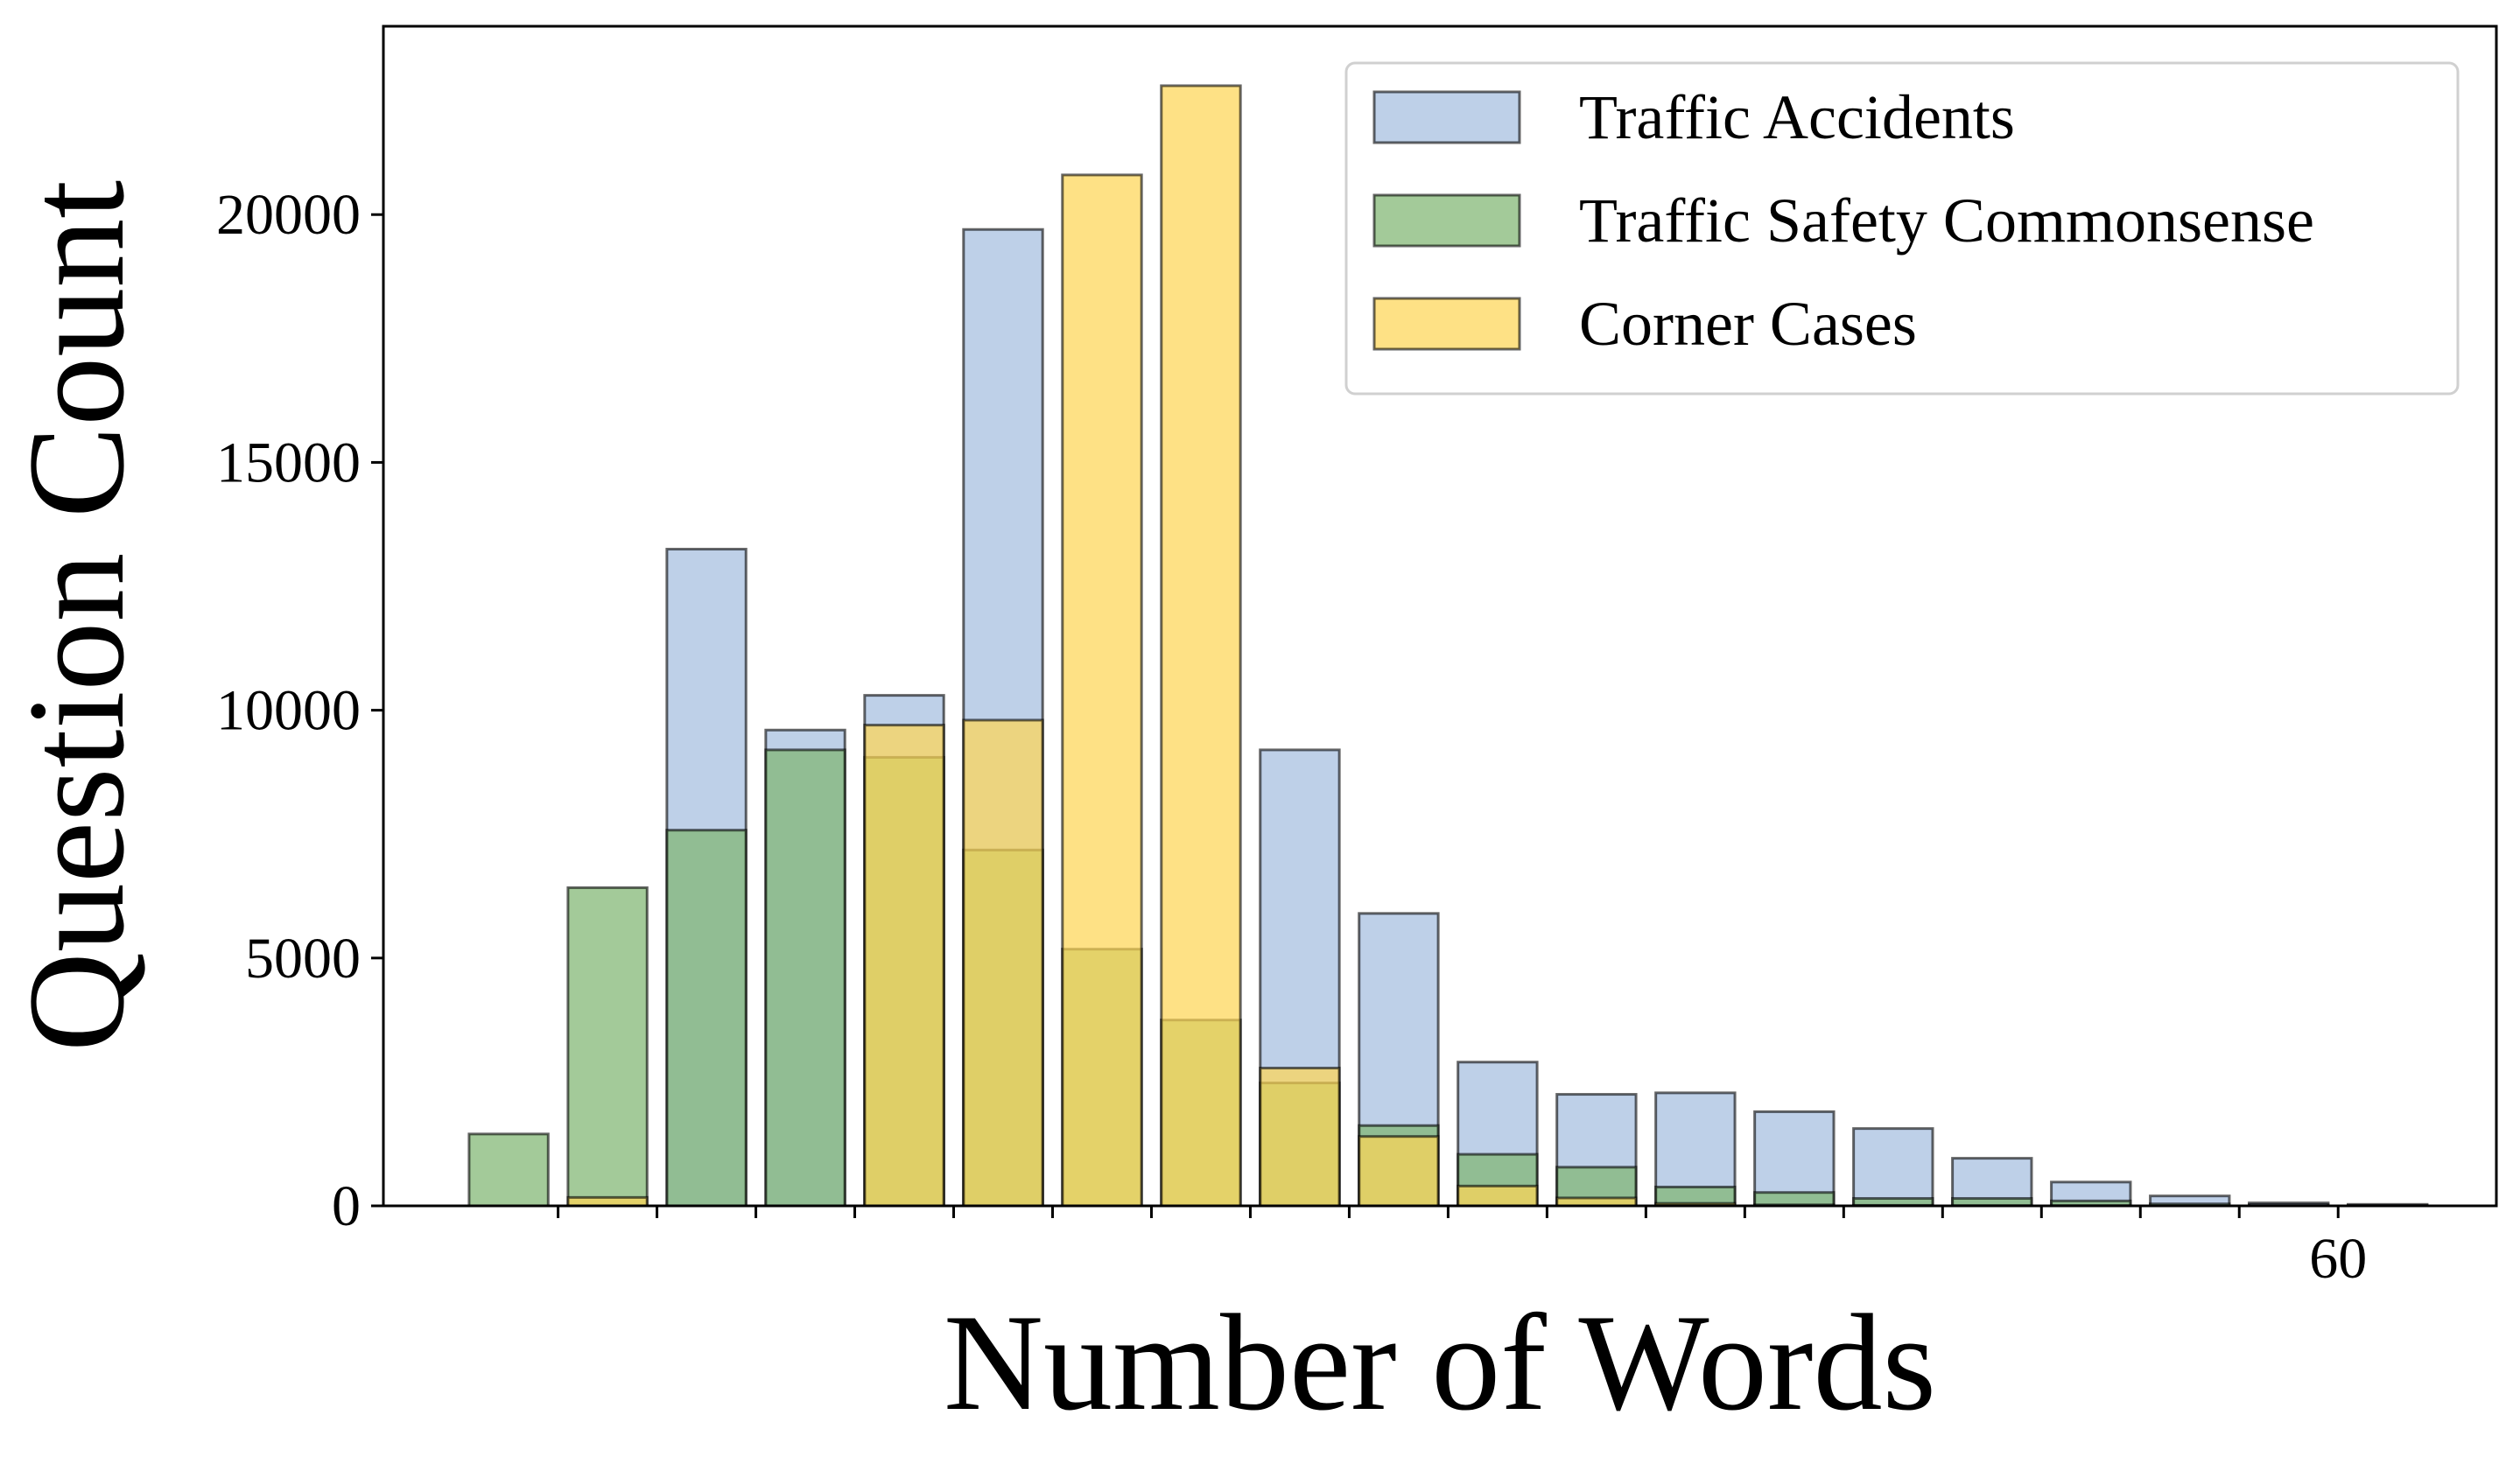  What do you see at coordinates (1748, 324) in the screenshot?
I see `legend-label-corner-cases: Corner Cases` at bounding box center [1748, 324].